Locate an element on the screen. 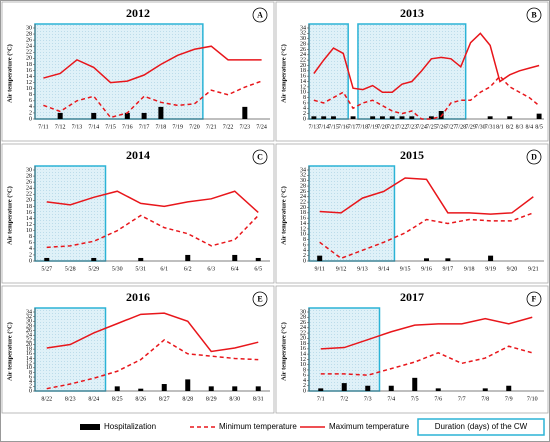  x-tick-label: 8/25 is located at coordinates (117, 399).